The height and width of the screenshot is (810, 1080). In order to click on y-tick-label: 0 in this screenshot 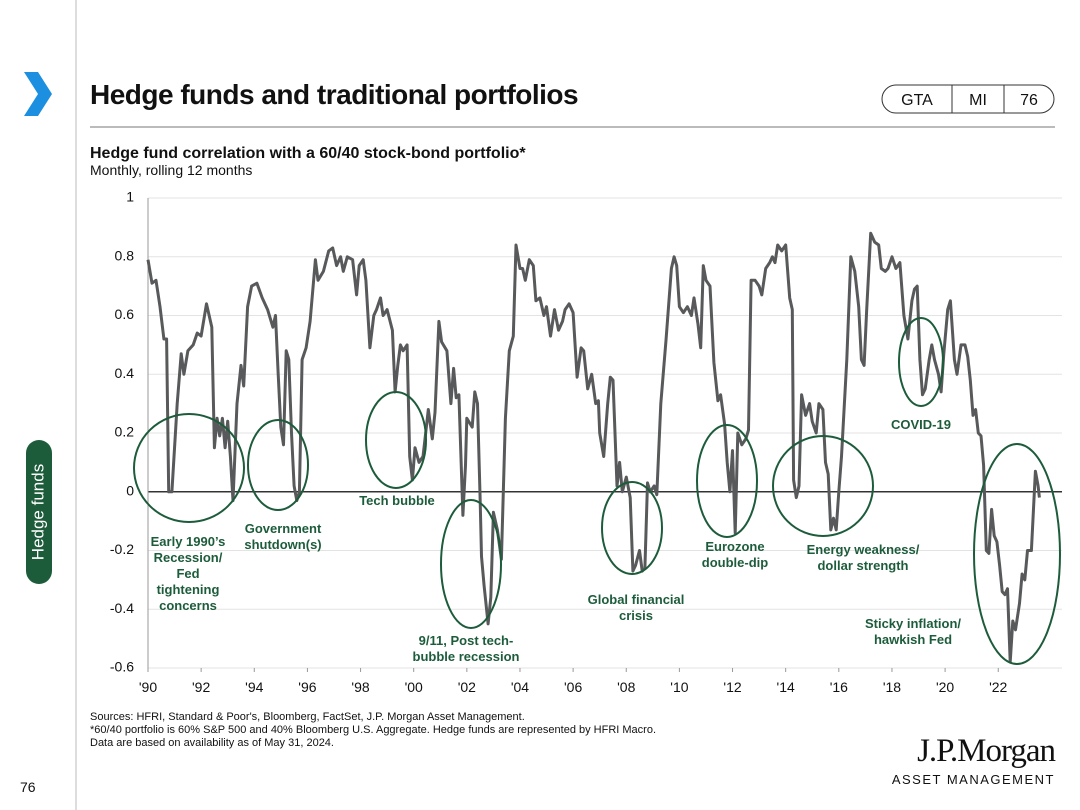, I will do `click(130, 490)`.